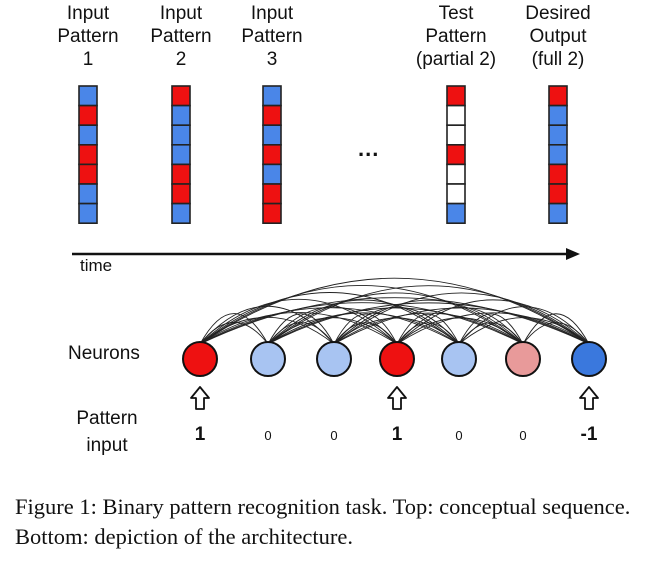 The width and height of the screenshot is (659, 567). Describe the element at coordinates (181, 59) in the screenshot. I see `column-label-line: 2` at that location.